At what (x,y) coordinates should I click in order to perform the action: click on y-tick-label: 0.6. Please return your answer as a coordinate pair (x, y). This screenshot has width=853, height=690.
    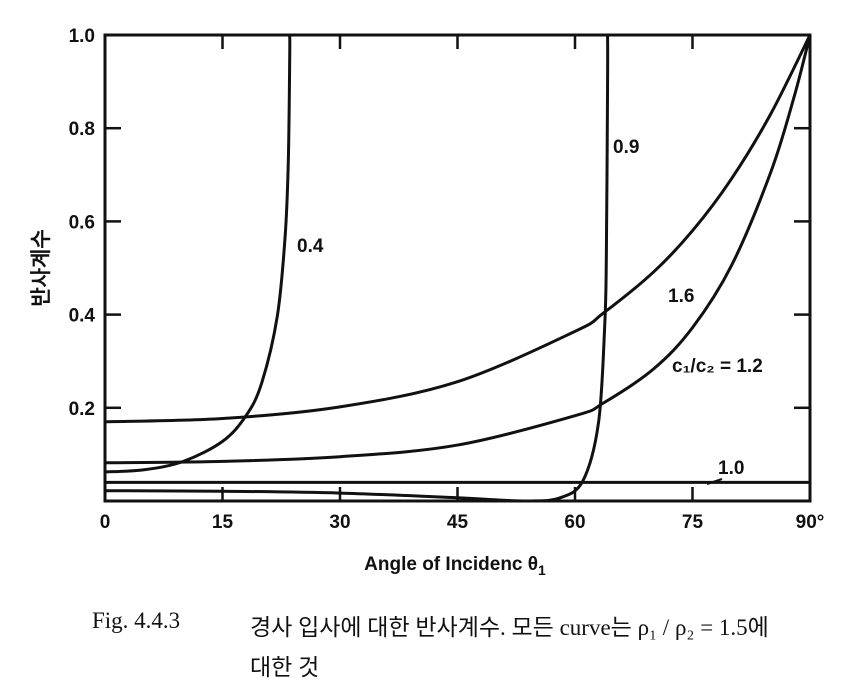
    Looking at the image, I should click on (82, 222).